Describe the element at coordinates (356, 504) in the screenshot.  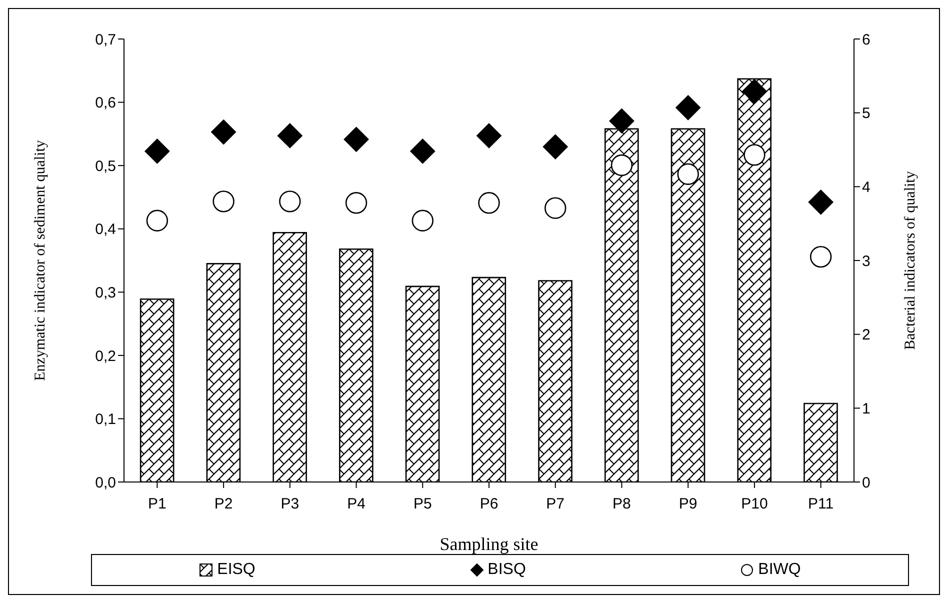
I see `x-tick-label: P4` at that location.